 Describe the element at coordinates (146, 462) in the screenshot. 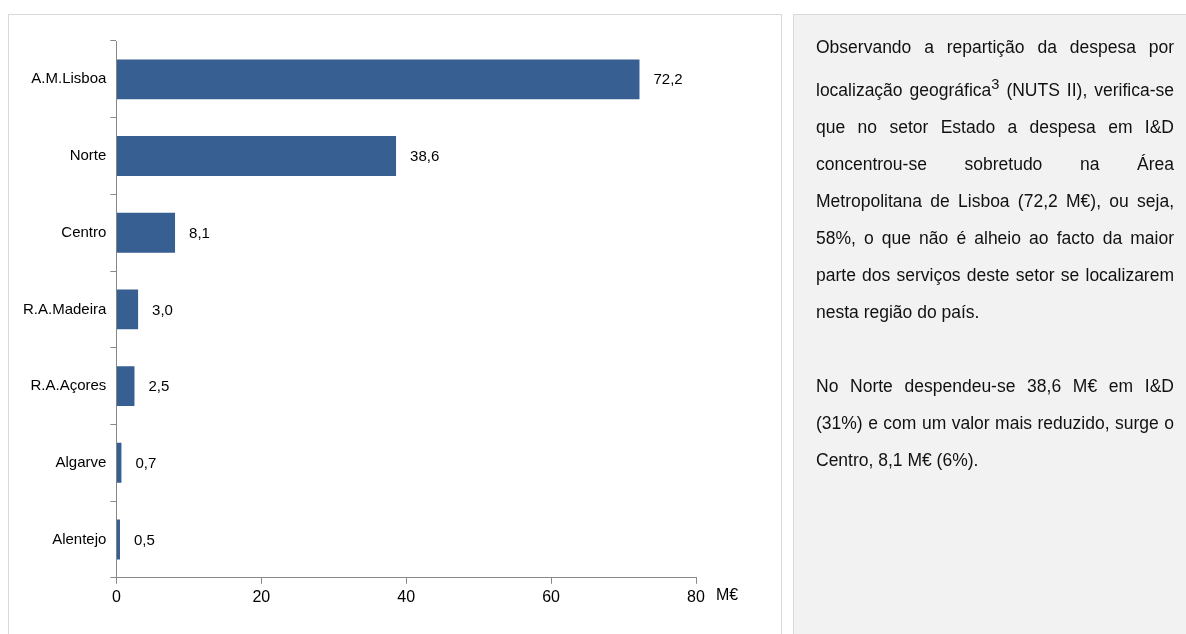

I see `data-label: 0,7` at that location.